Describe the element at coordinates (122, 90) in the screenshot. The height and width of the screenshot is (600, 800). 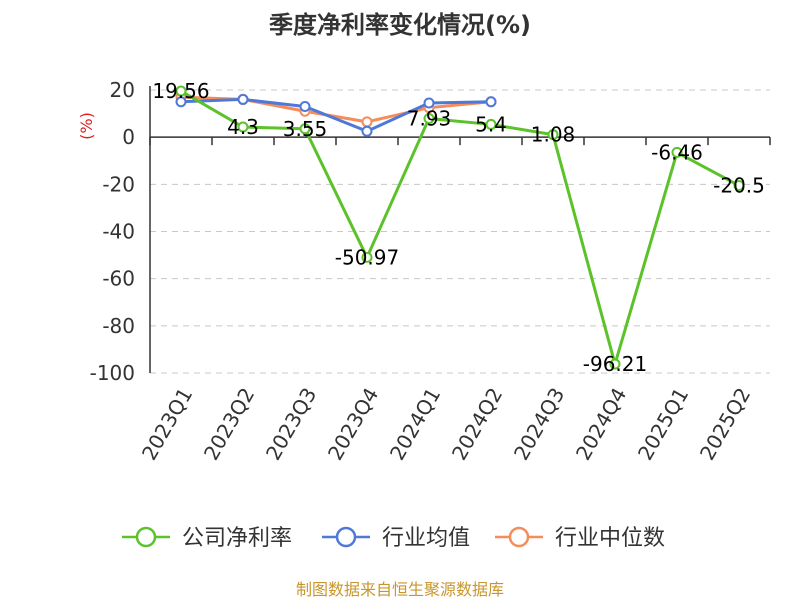
I see `y-tick-label: 20` at that location.